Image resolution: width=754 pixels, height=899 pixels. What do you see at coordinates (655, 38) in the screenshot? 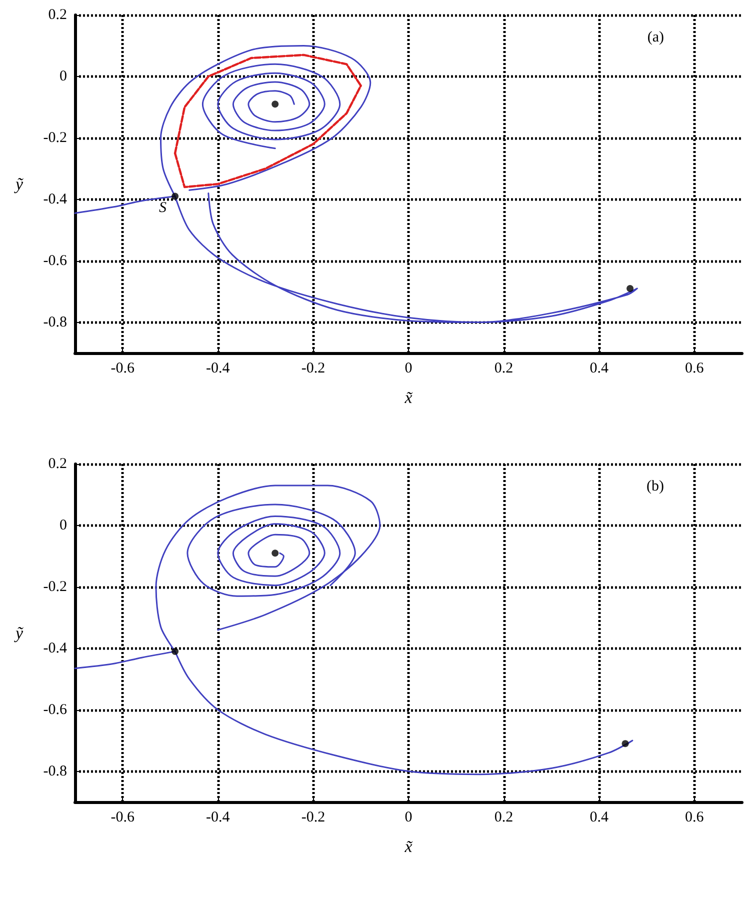
I see `annotation: (a)` at bounding box center [655, 38].